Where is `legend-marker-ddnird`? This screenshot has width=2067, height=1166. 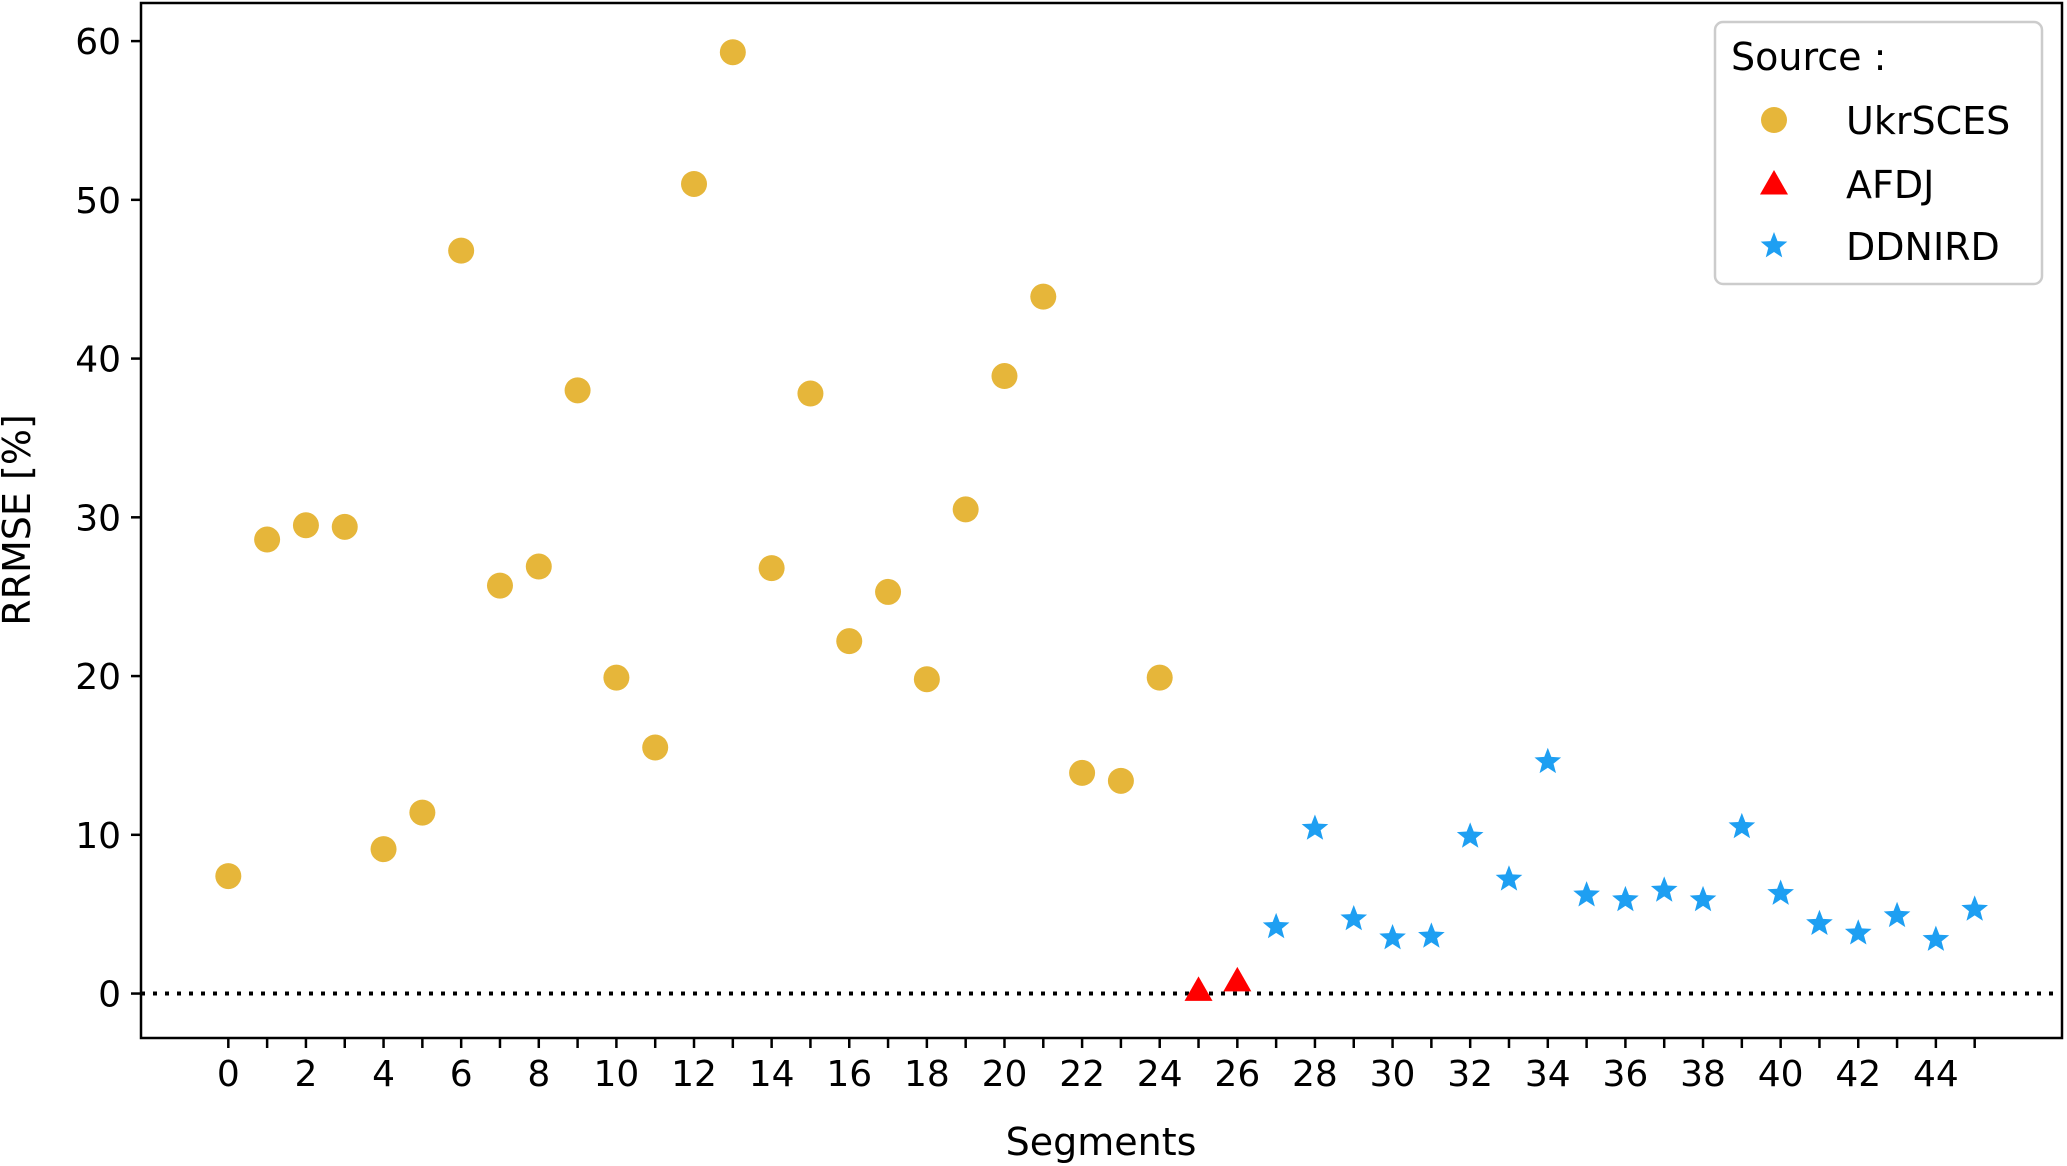 legend-marker-ddnird is located at coordinates (1774, 245).